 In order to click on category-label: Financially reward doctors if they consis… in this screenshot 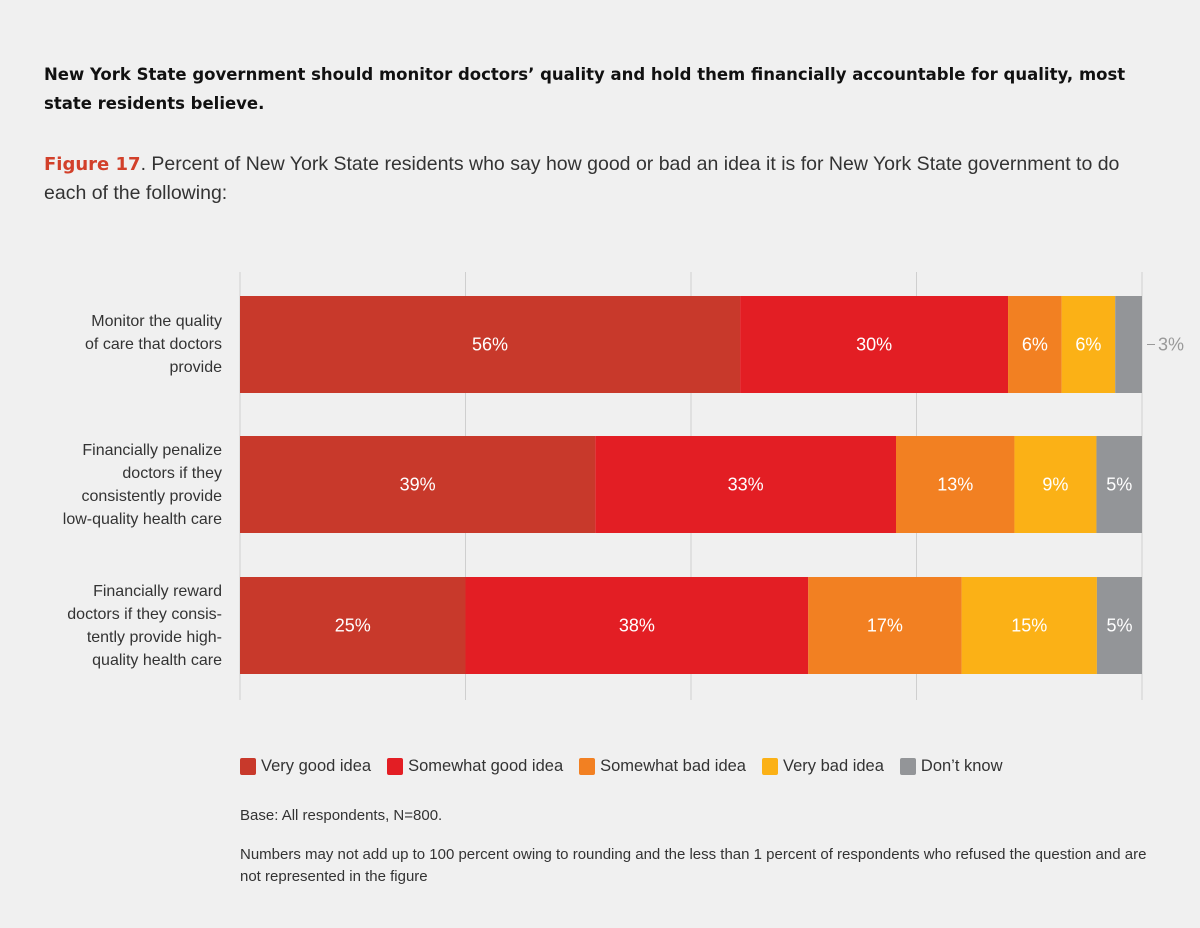, I will do `click(117, 626)`.